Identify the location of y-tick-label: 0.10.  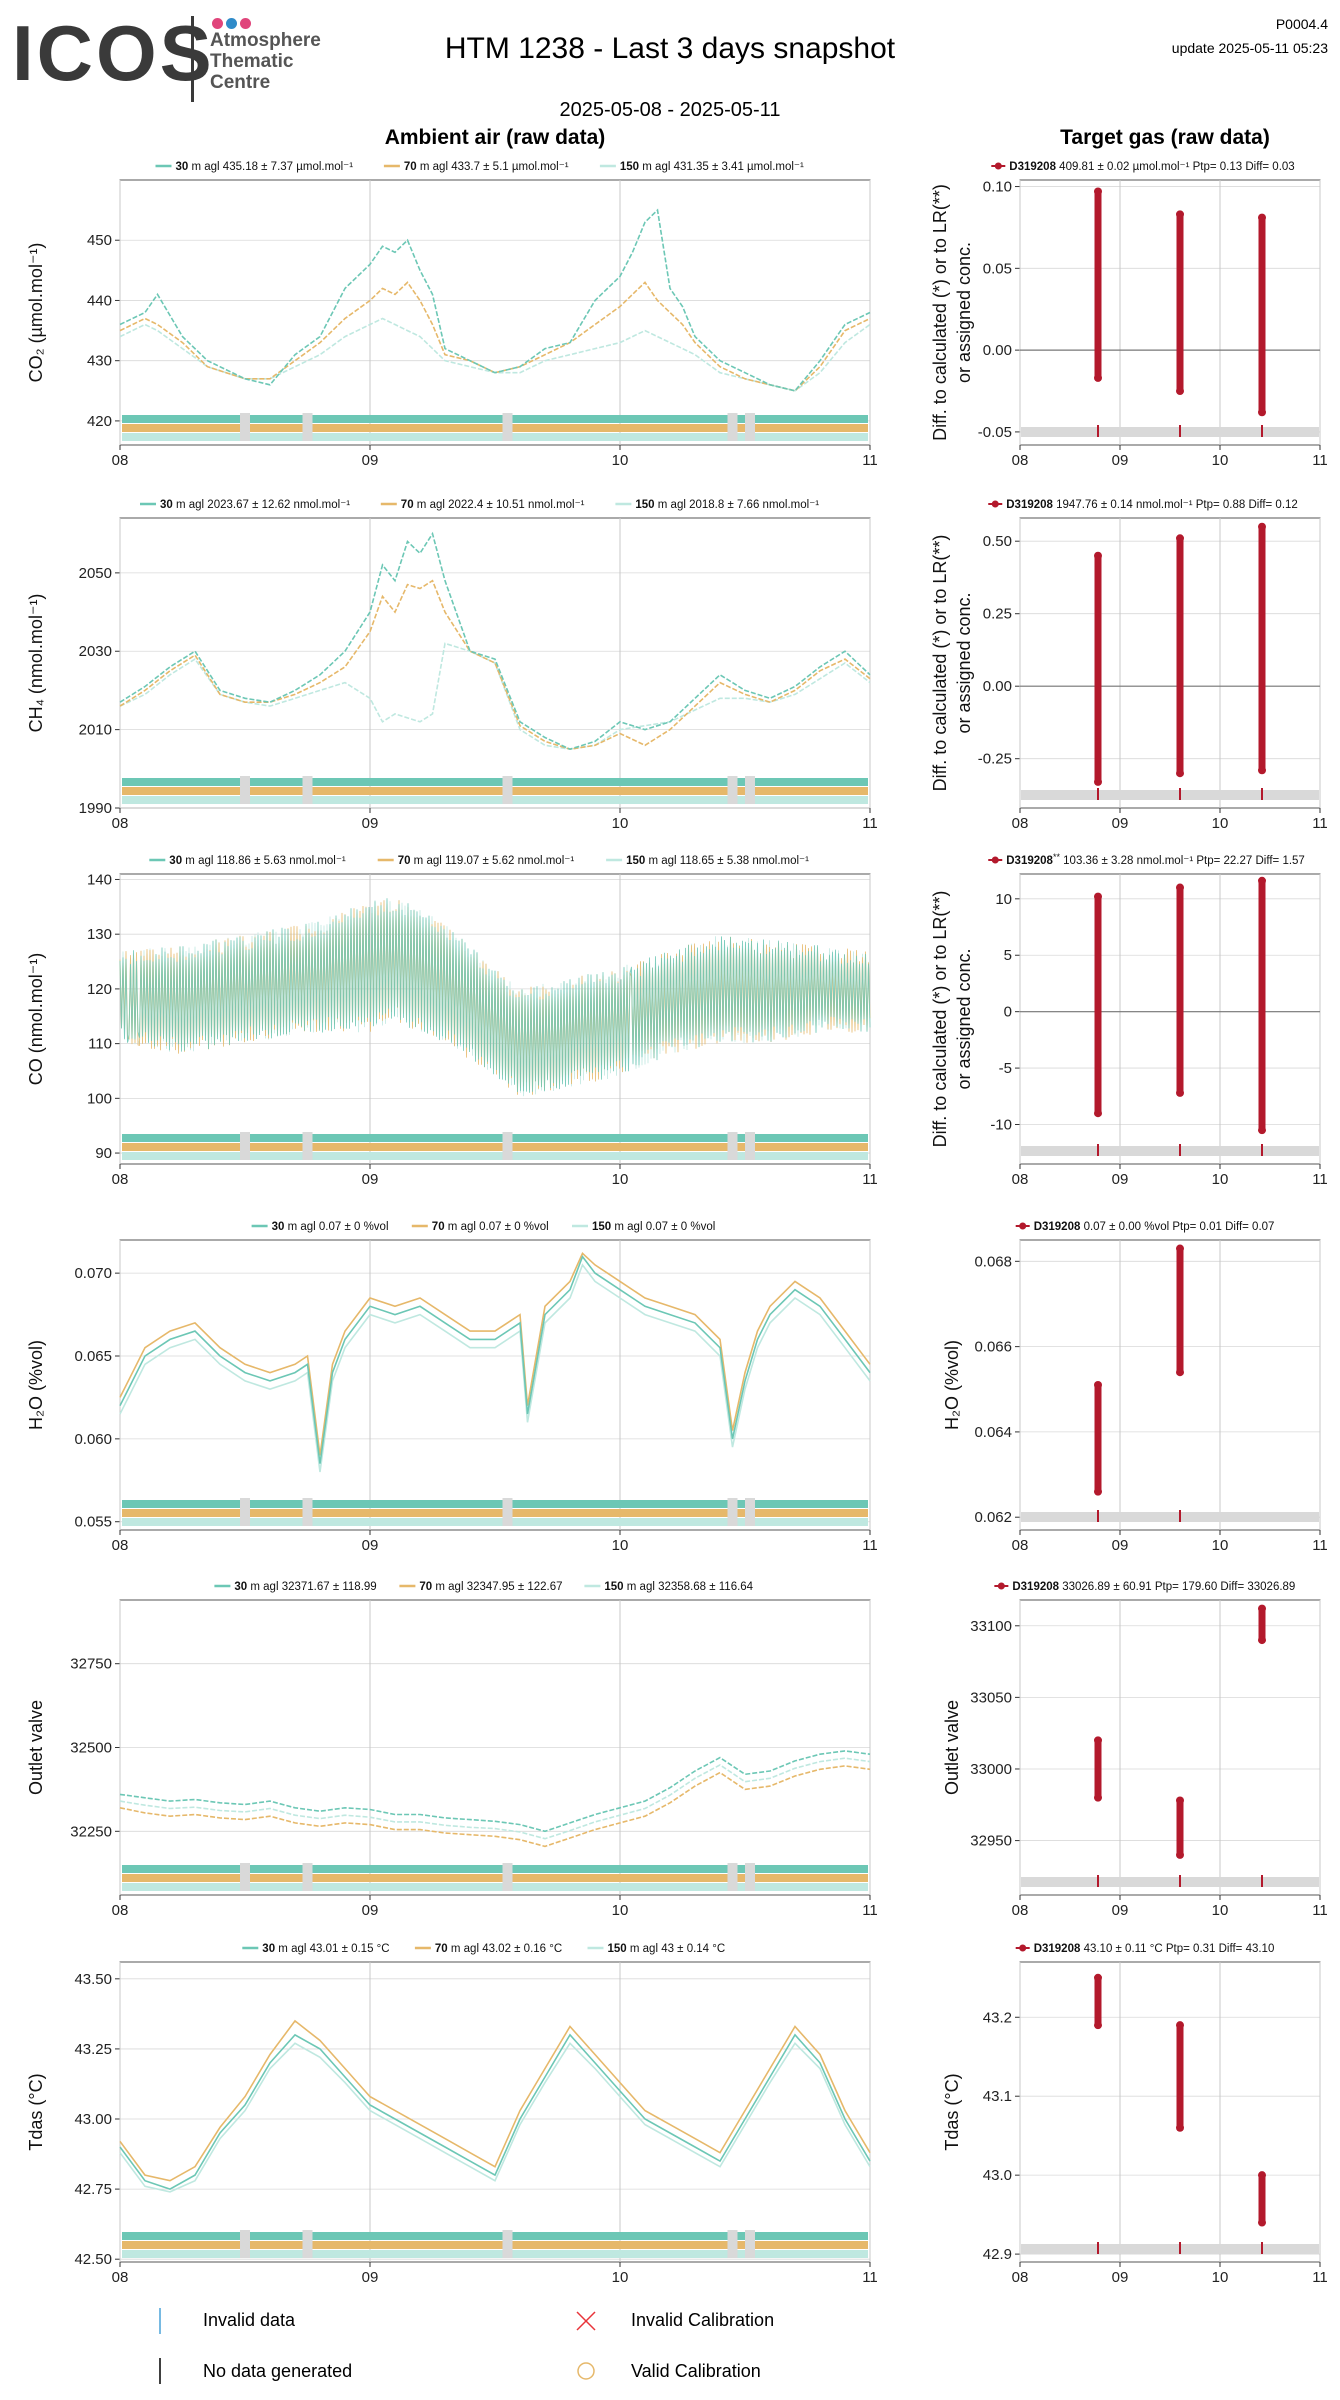
(997, 187).